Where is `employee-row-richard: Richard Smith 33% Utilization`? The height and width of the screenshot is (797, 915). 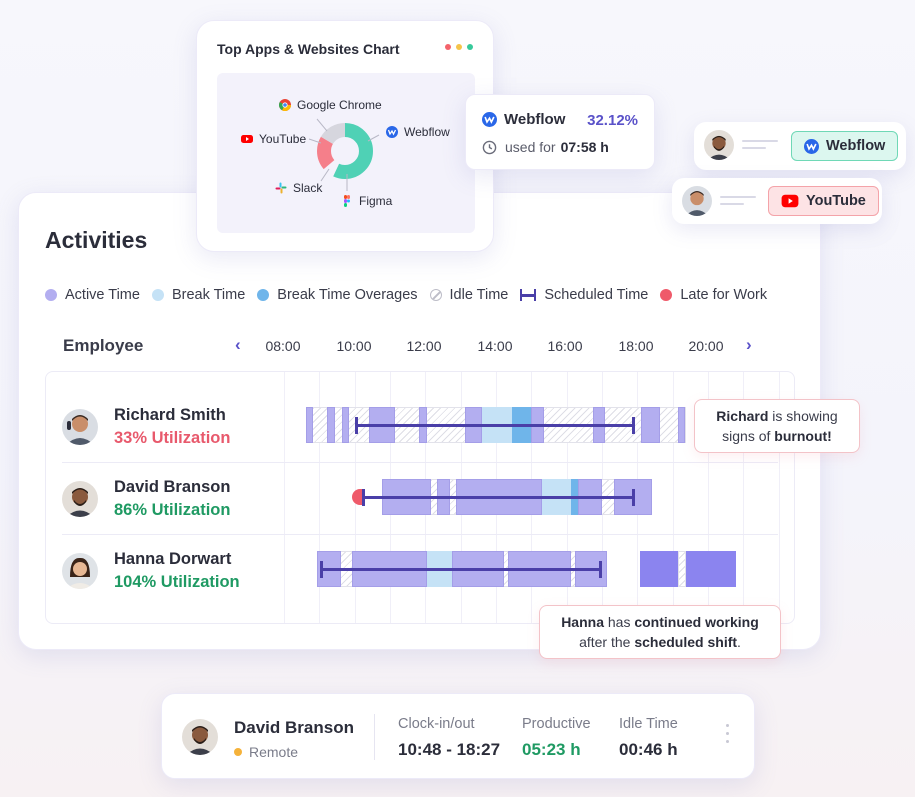 employee-row-richard: Richard Smith 33% Utilization is located at coordinates (146, 427).